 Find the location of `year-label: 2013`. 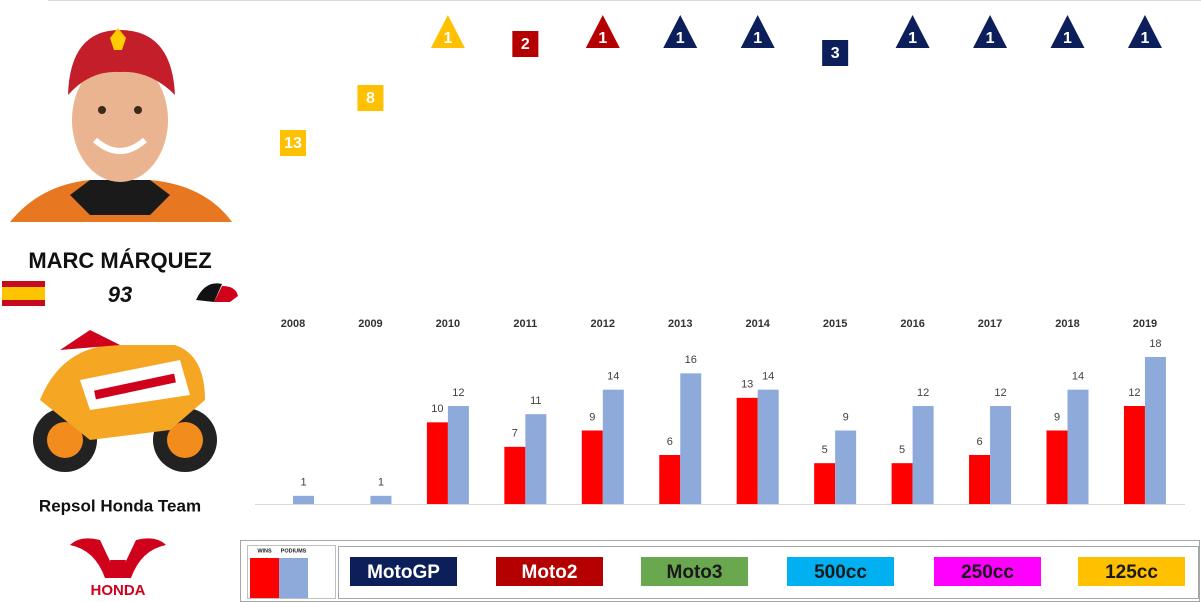

year-label: 2013 is located at coordinates (680, 324).